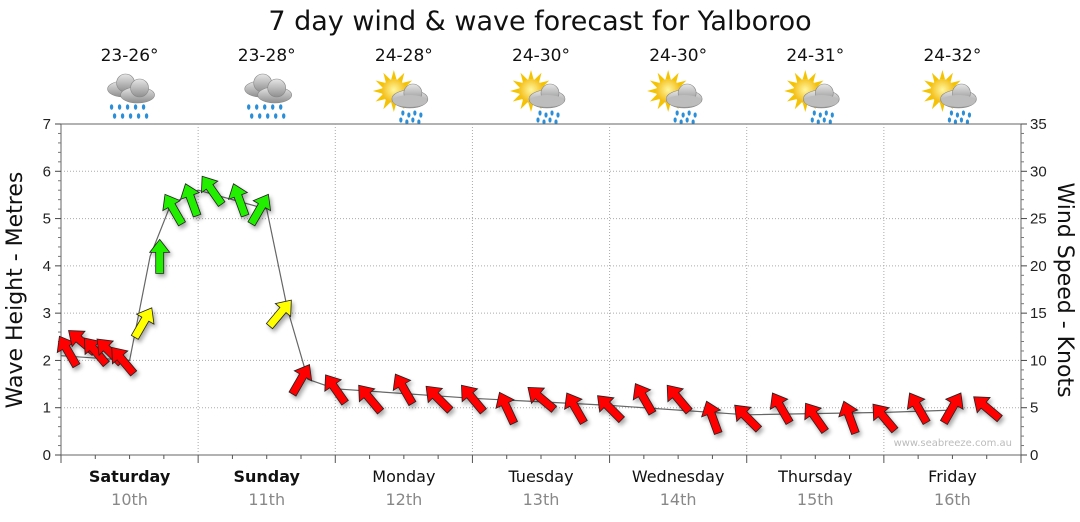 This screenshot has height=522, width=1080. Describe the element at coordinates (1038, 124) in the screenshot. I see `right-tick-label: 35` at that location.